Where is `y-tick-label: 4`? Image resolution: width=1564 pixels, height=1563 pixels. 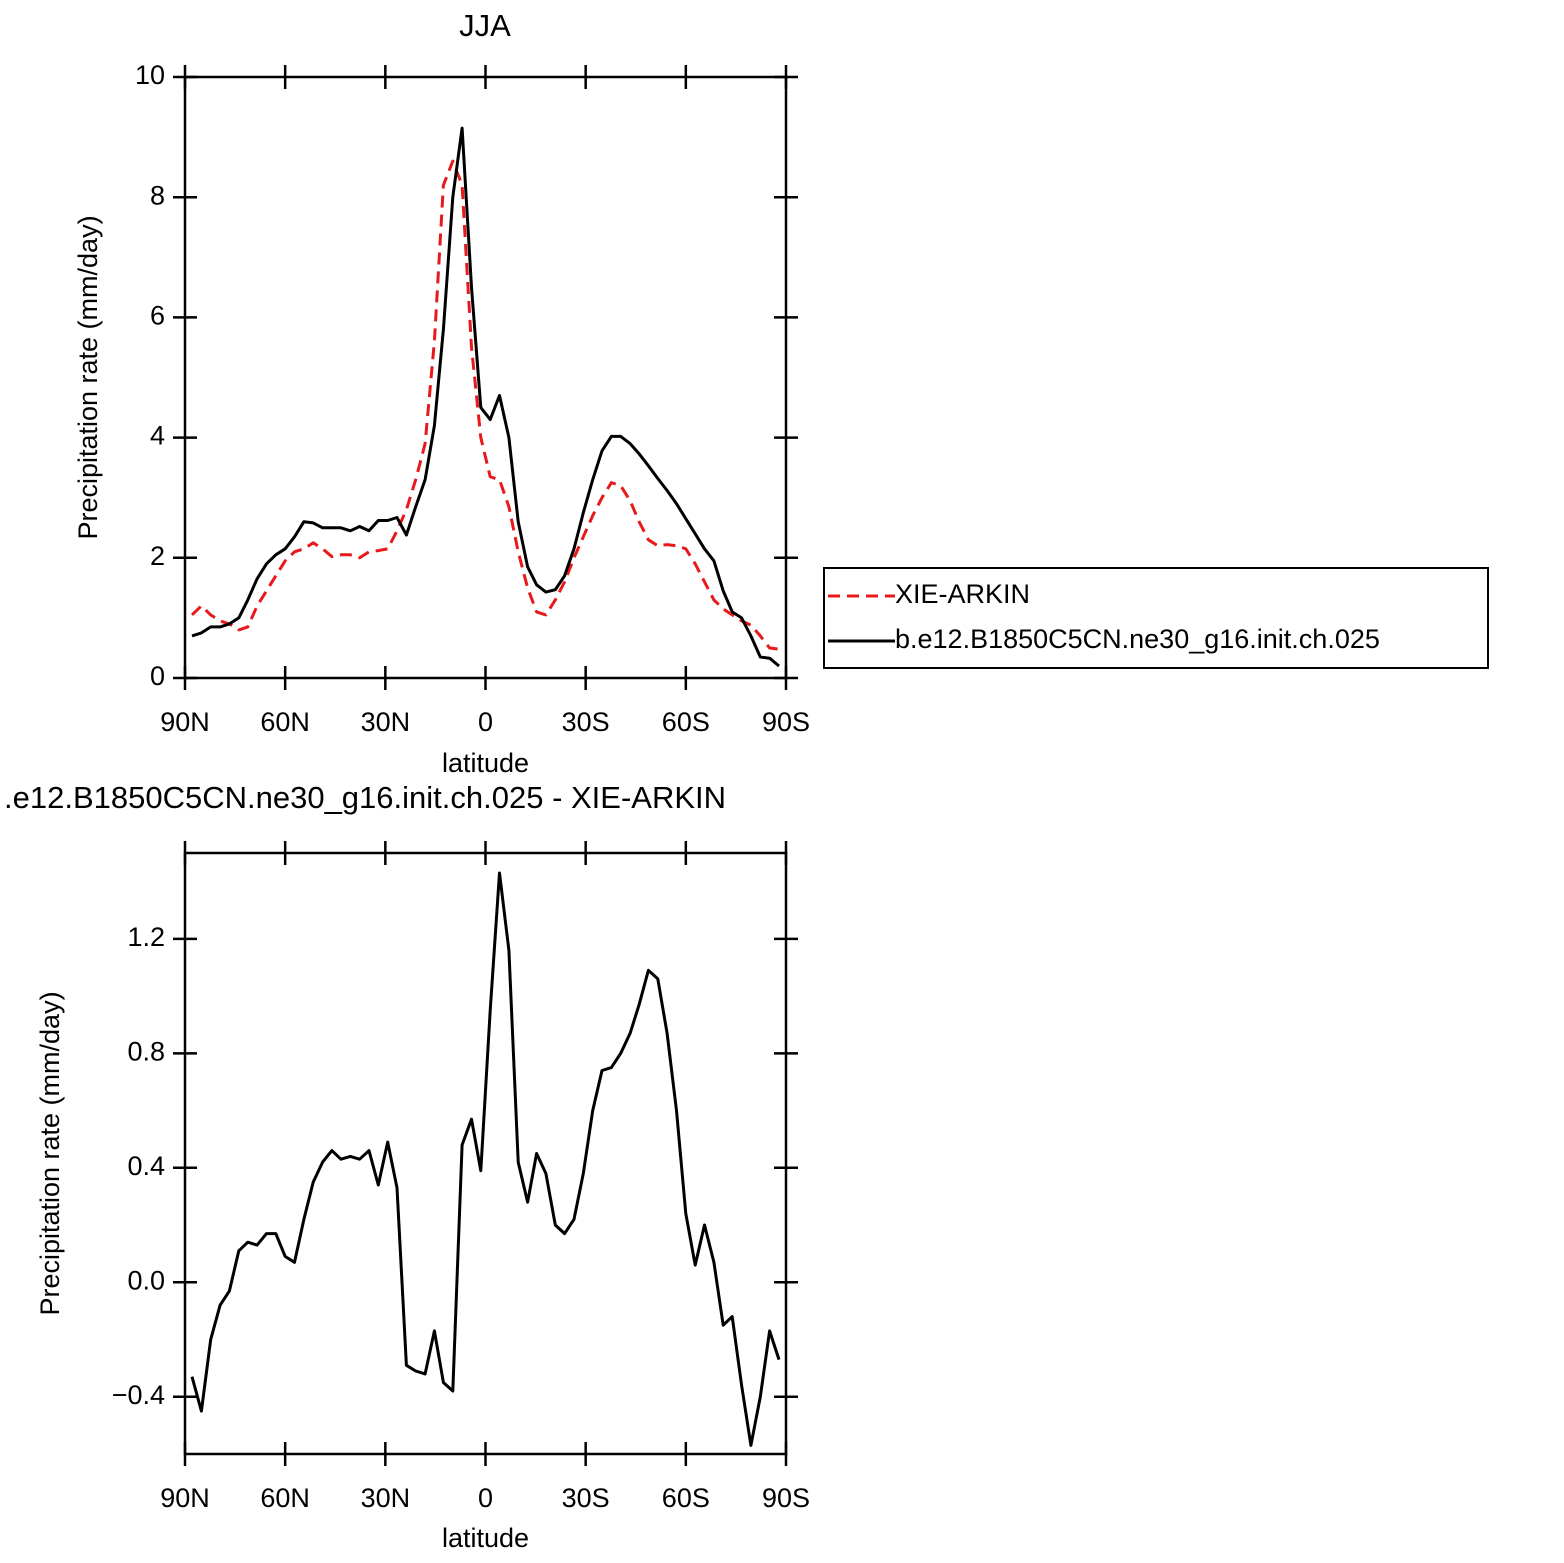 y-tick-label: 4 is located at coordinates (157, 436).